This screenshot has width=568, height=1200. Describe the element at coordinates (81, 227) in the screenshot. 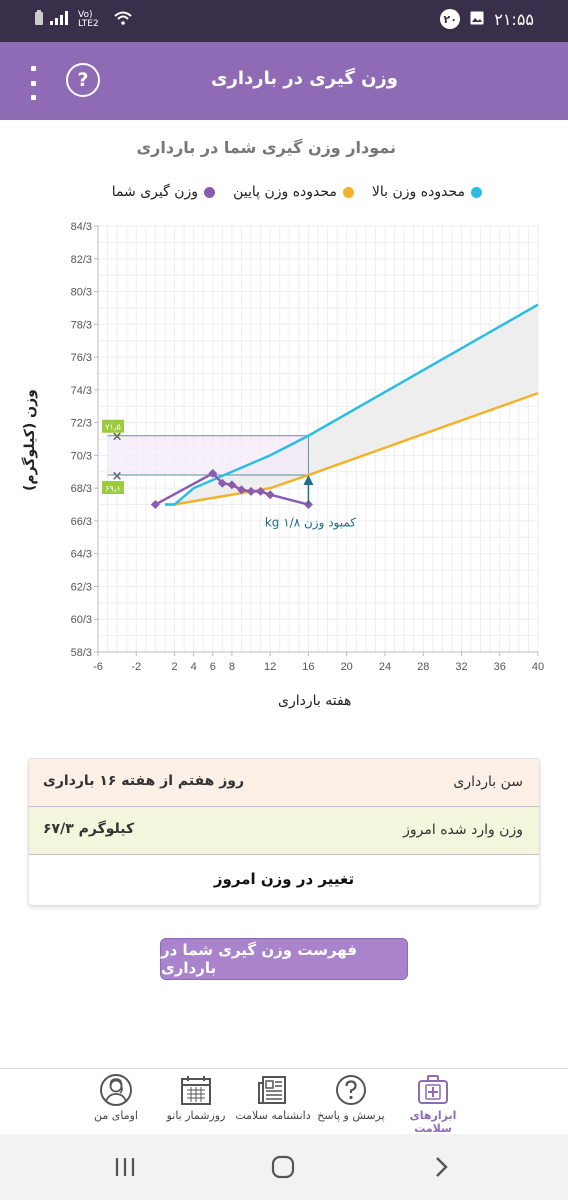

I see `y-tick-label: 84/3` at that location.